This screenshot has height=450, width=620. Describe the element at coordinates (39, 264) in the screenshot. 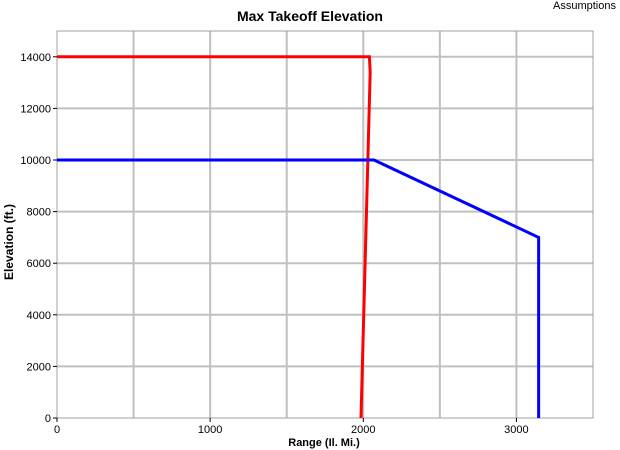

I see `y-tick-label: 6000` at that location.